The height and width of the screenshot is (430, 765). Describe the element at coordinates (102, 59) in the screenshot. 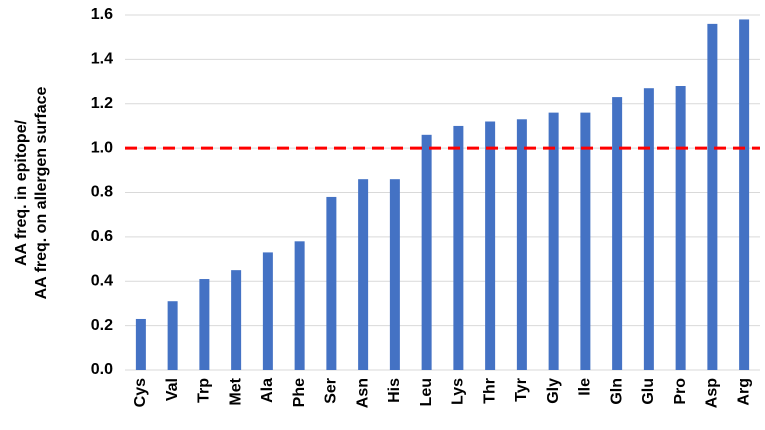

I see `y-tick-label: 1.4` at that location.